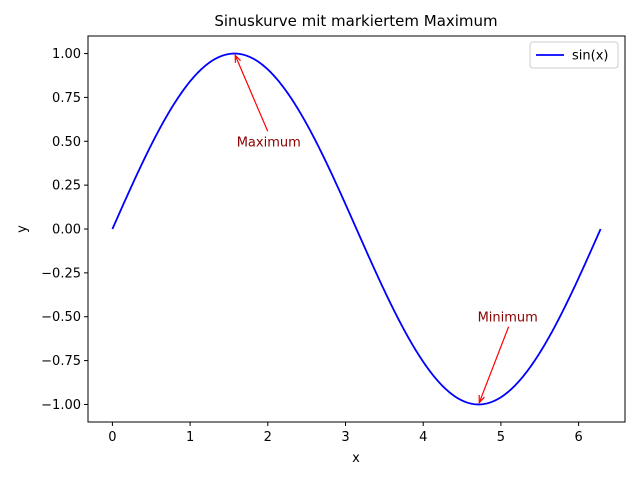  What do you see at coordinates (61, 361) in the screenshot?
I see `y-tick-label: −0.75` at bounding box center [61, 361].